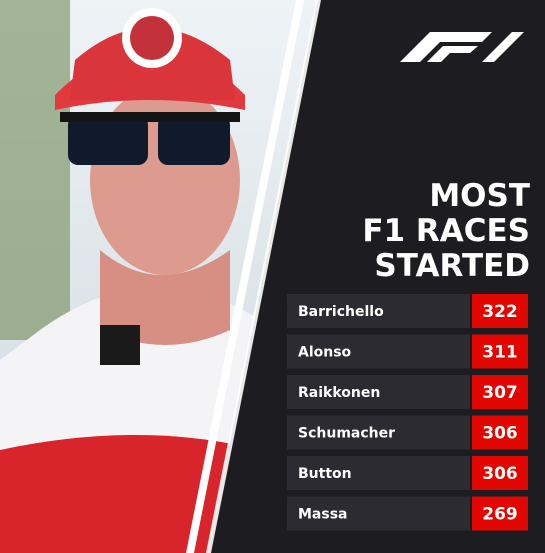 This screenshot has width=545, height=553. What do you see at coordinates (325, 353) in the screenshot?
I see `driver-name: Alonso` at bounding box center [325, 353].